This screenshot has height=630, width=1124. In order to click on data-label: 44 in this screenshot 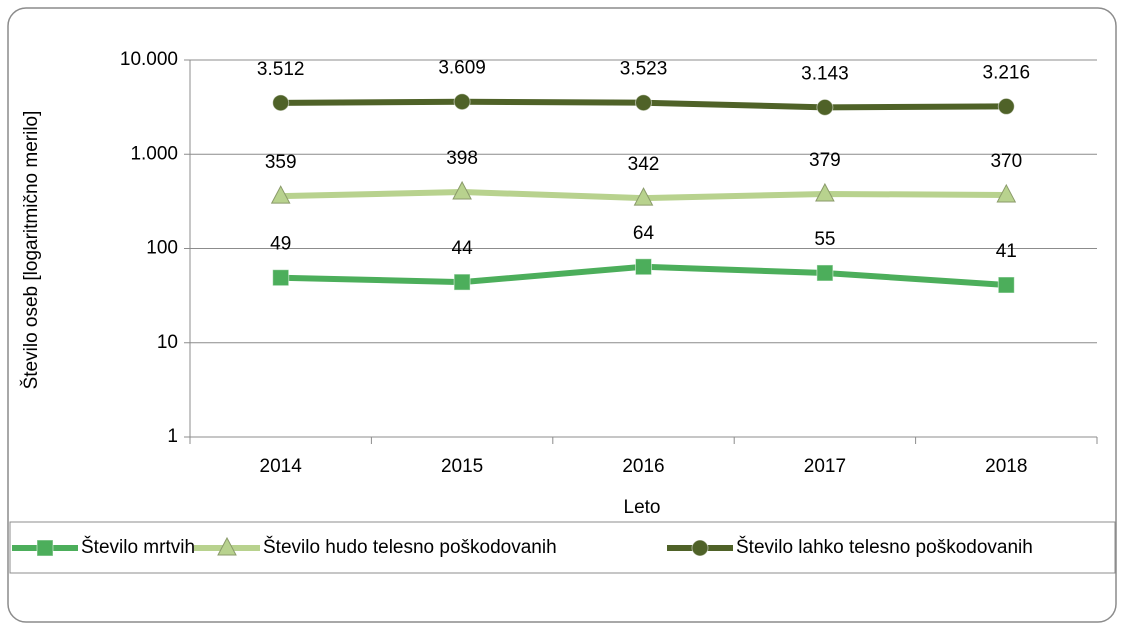, I will do `click(463, 248)`.